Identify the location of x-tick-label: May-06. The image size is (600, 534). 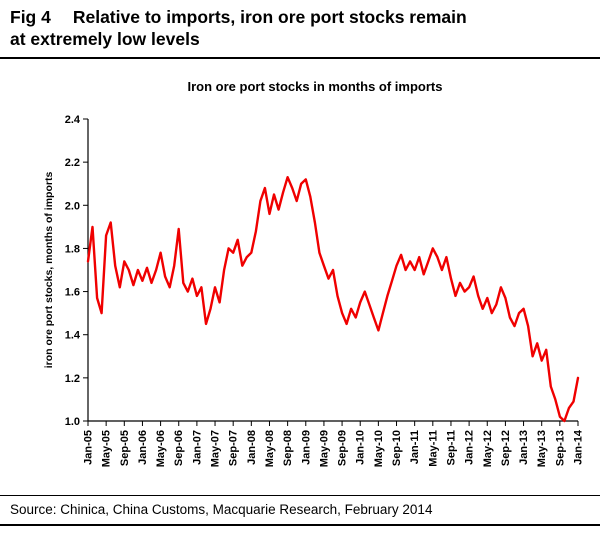
(161, 448).